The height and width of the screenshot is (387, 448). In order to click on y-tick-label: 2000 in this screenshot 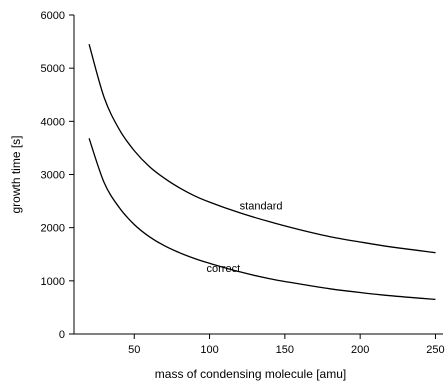, I will do `click(53, 229)`.